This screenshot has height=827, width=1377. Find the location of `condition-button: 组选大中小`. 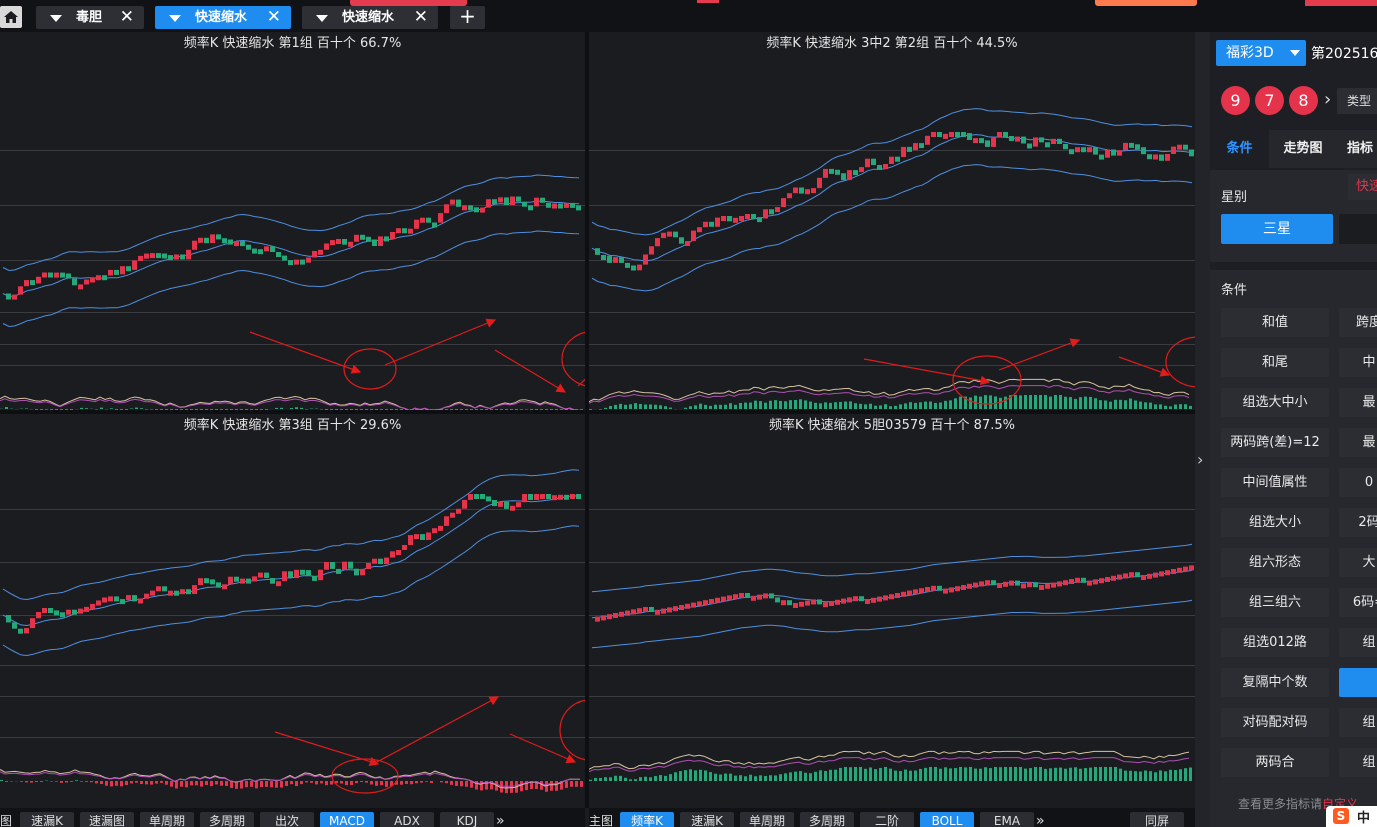

condition-button: 组选大中小 is located at coordinates (1275, 402).